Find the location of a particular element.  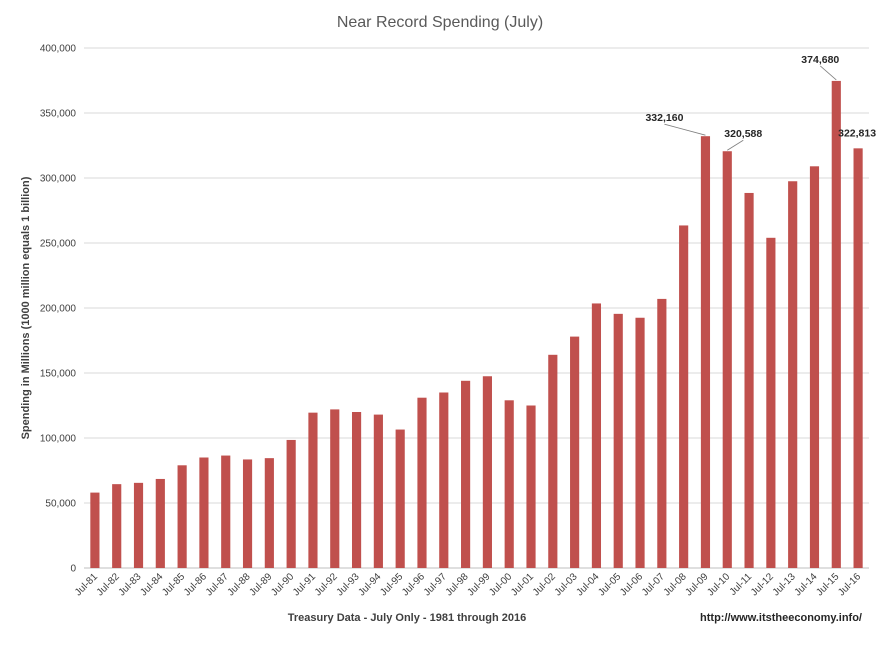

x-tick-label: Jul-89 is located at coordinates (260, 584).